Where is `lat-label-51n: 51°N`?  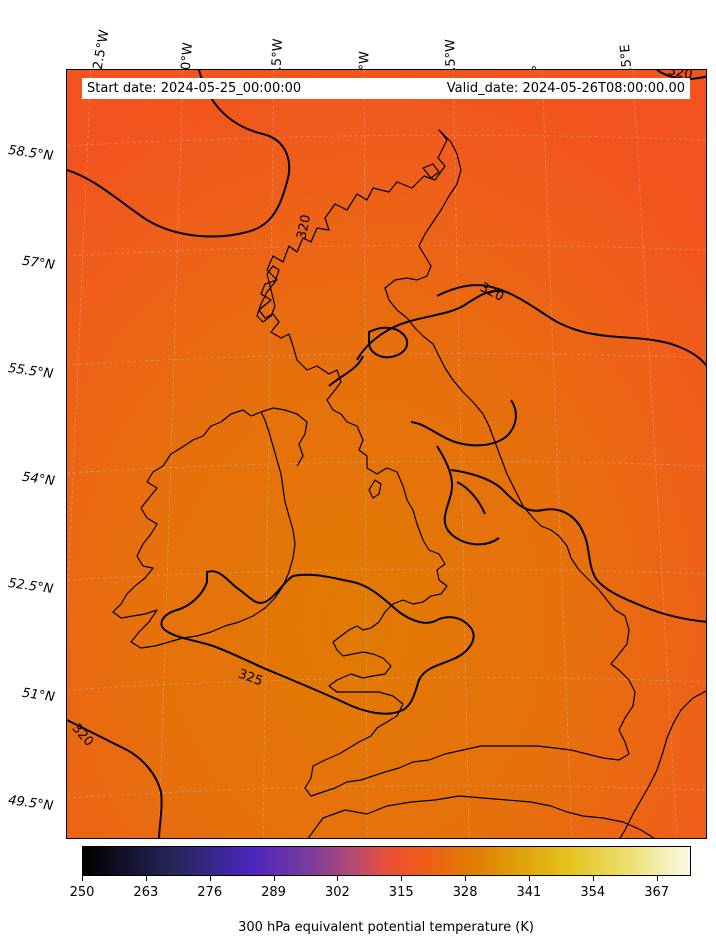
lat-label-51n: 51°N is located at coordinates (38, 695).